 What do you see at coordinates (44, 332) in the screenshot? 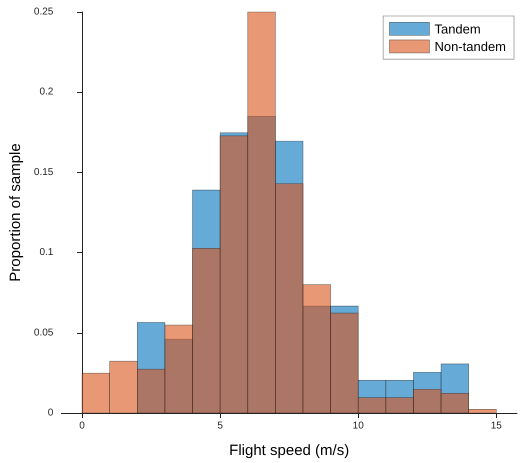
I see `y-tick-label: 0.05` at bounding box center [44, 332].